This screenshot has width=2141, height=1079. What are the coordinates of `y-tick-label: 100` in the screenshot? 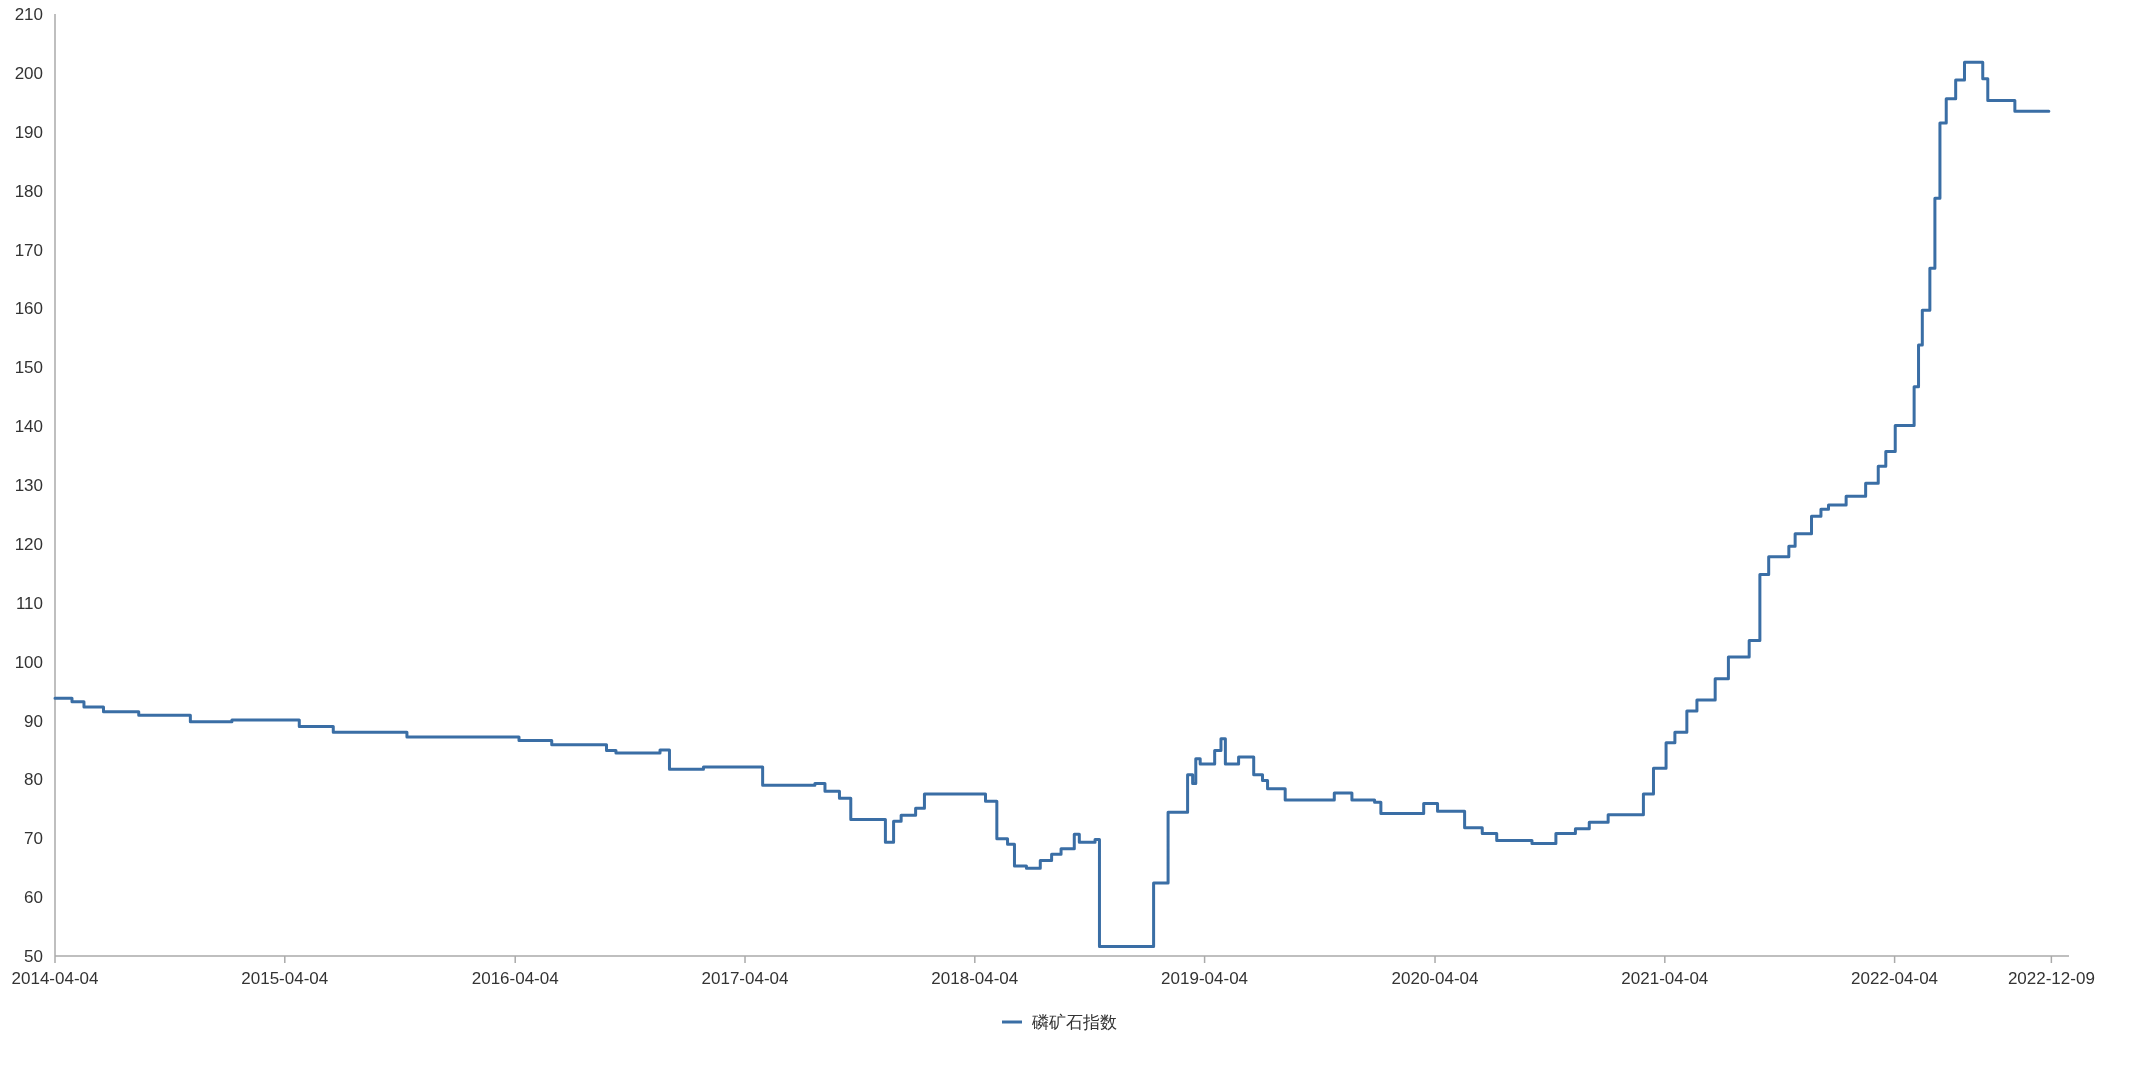 It's located at (28, 662).